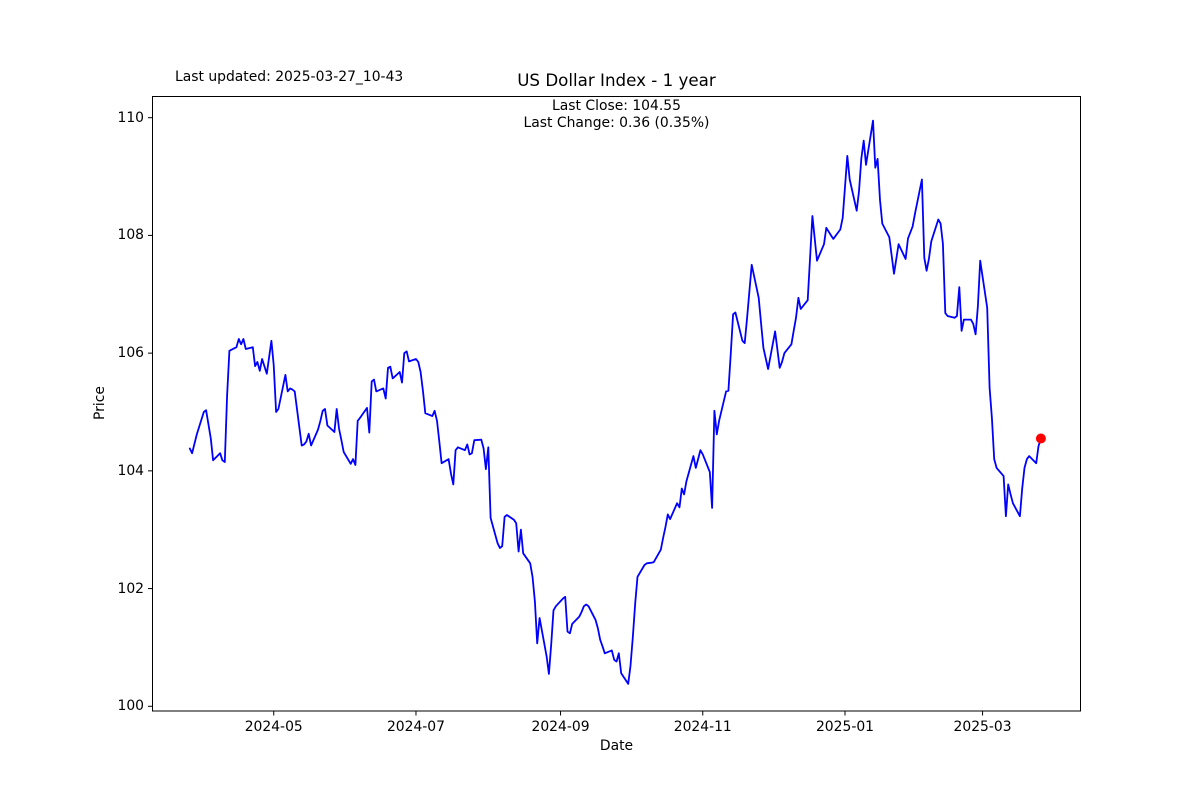 The image size is (1200, 800). Describe the element at coordinates (130, 235) in the screenshot. I see `y-tick-label: 108` at that location.